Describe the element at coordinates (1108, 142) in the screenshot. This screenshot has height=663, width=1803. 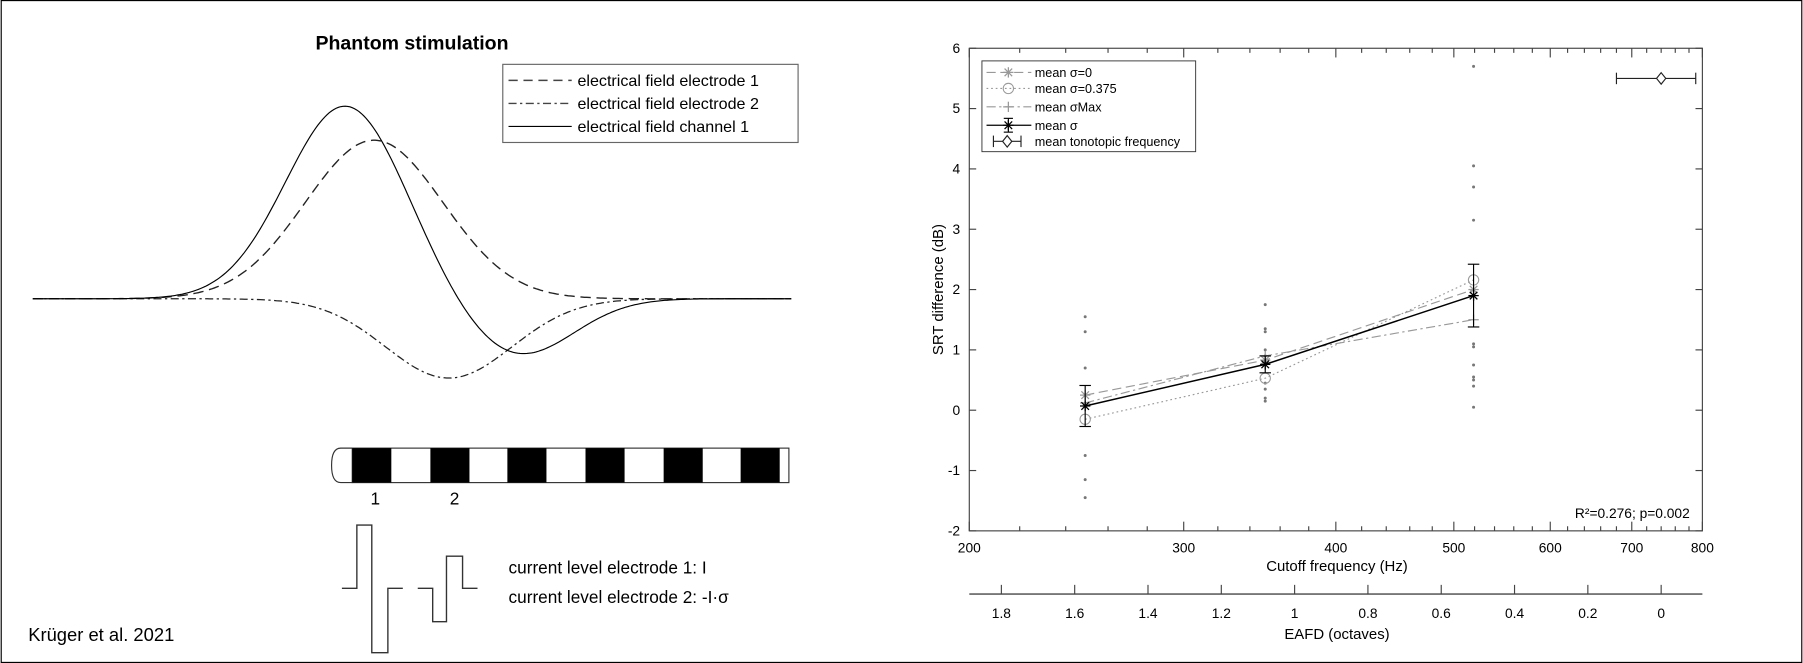
I see `legend-tonotopic: mean tonotopic frequency` at that location.